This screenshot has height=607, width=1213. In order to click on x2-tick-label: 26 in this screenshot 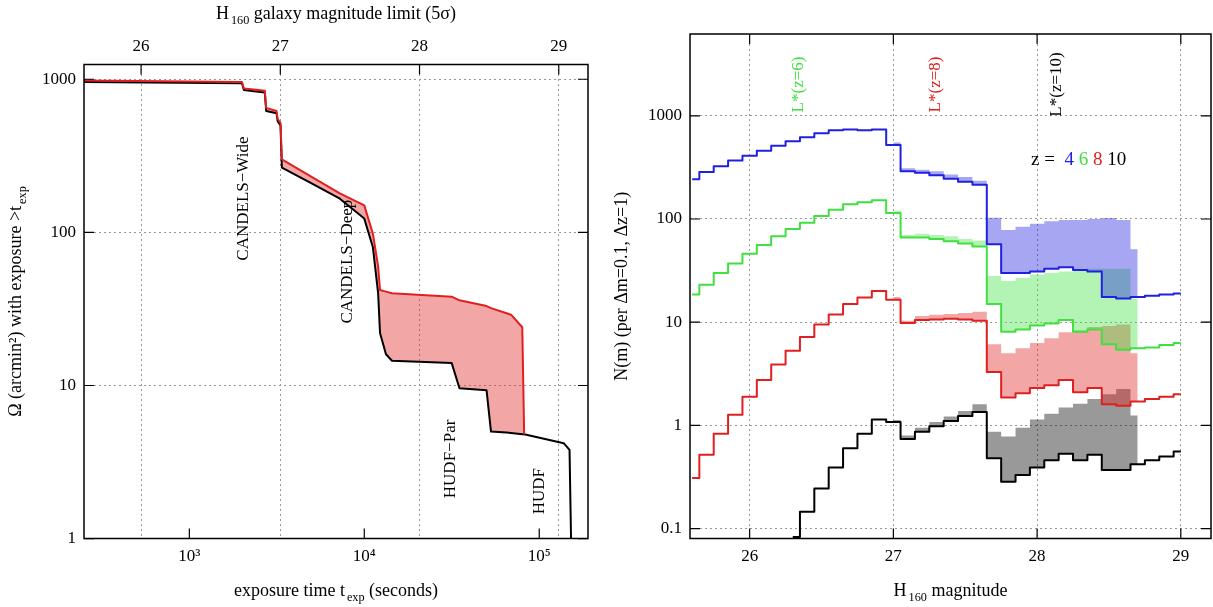, I will do `click(141, 45)`.